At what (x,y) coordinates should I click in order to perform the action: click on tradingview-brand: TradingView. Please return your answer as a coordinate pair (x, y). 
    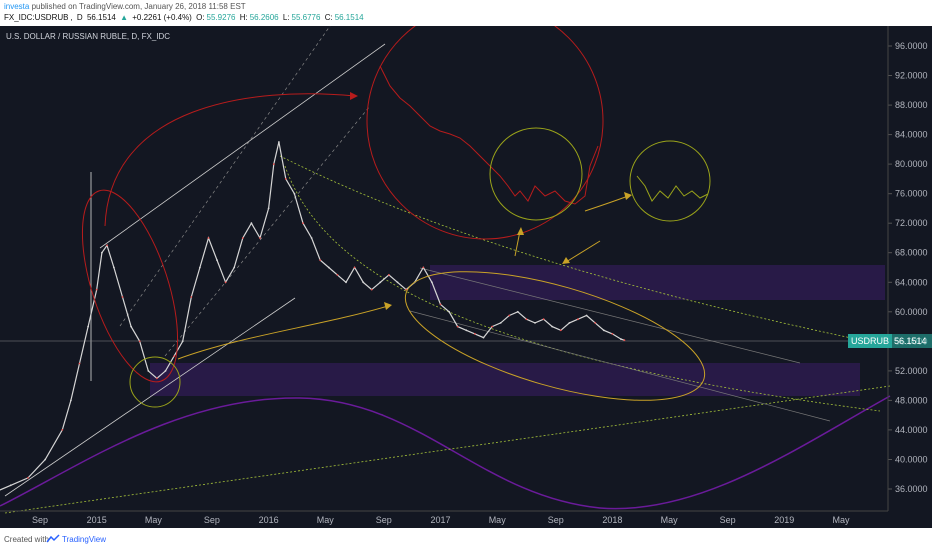
    Looking at the image, I should click on (84, 539).